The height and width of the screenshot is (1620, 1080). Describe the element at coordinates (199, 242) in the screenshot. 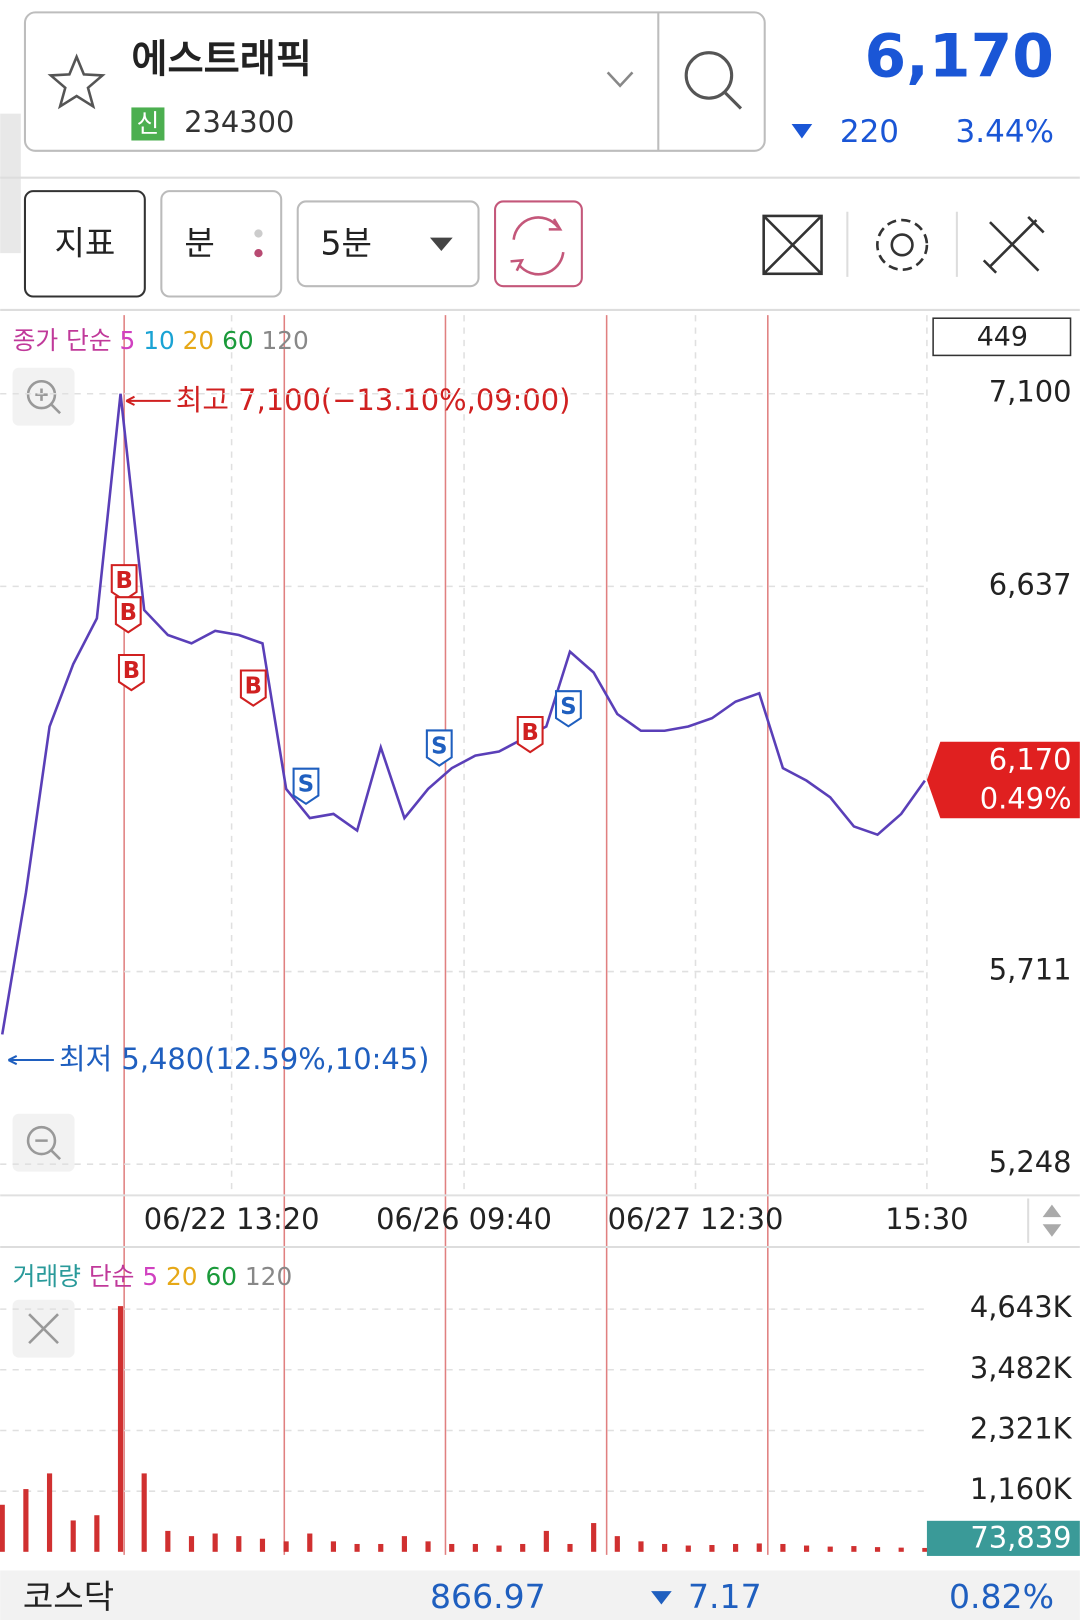

I see `period-type-label: 분` at that location.